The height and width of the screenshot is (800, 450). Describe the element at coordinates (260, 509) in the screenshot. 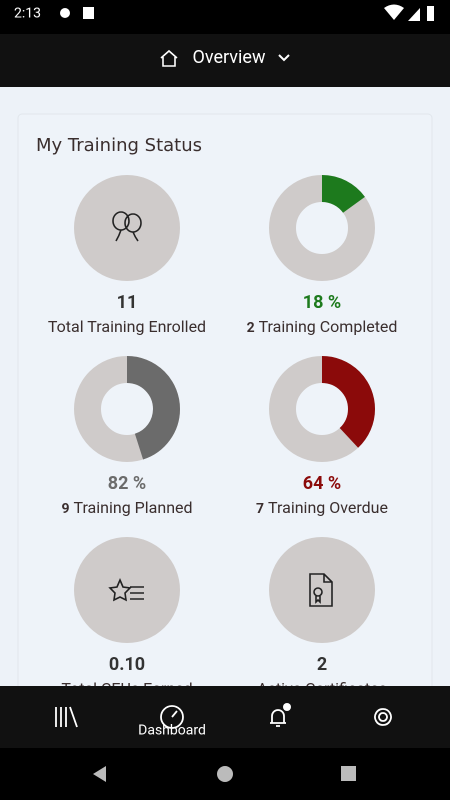

I see `tile-count: 7` at that location.